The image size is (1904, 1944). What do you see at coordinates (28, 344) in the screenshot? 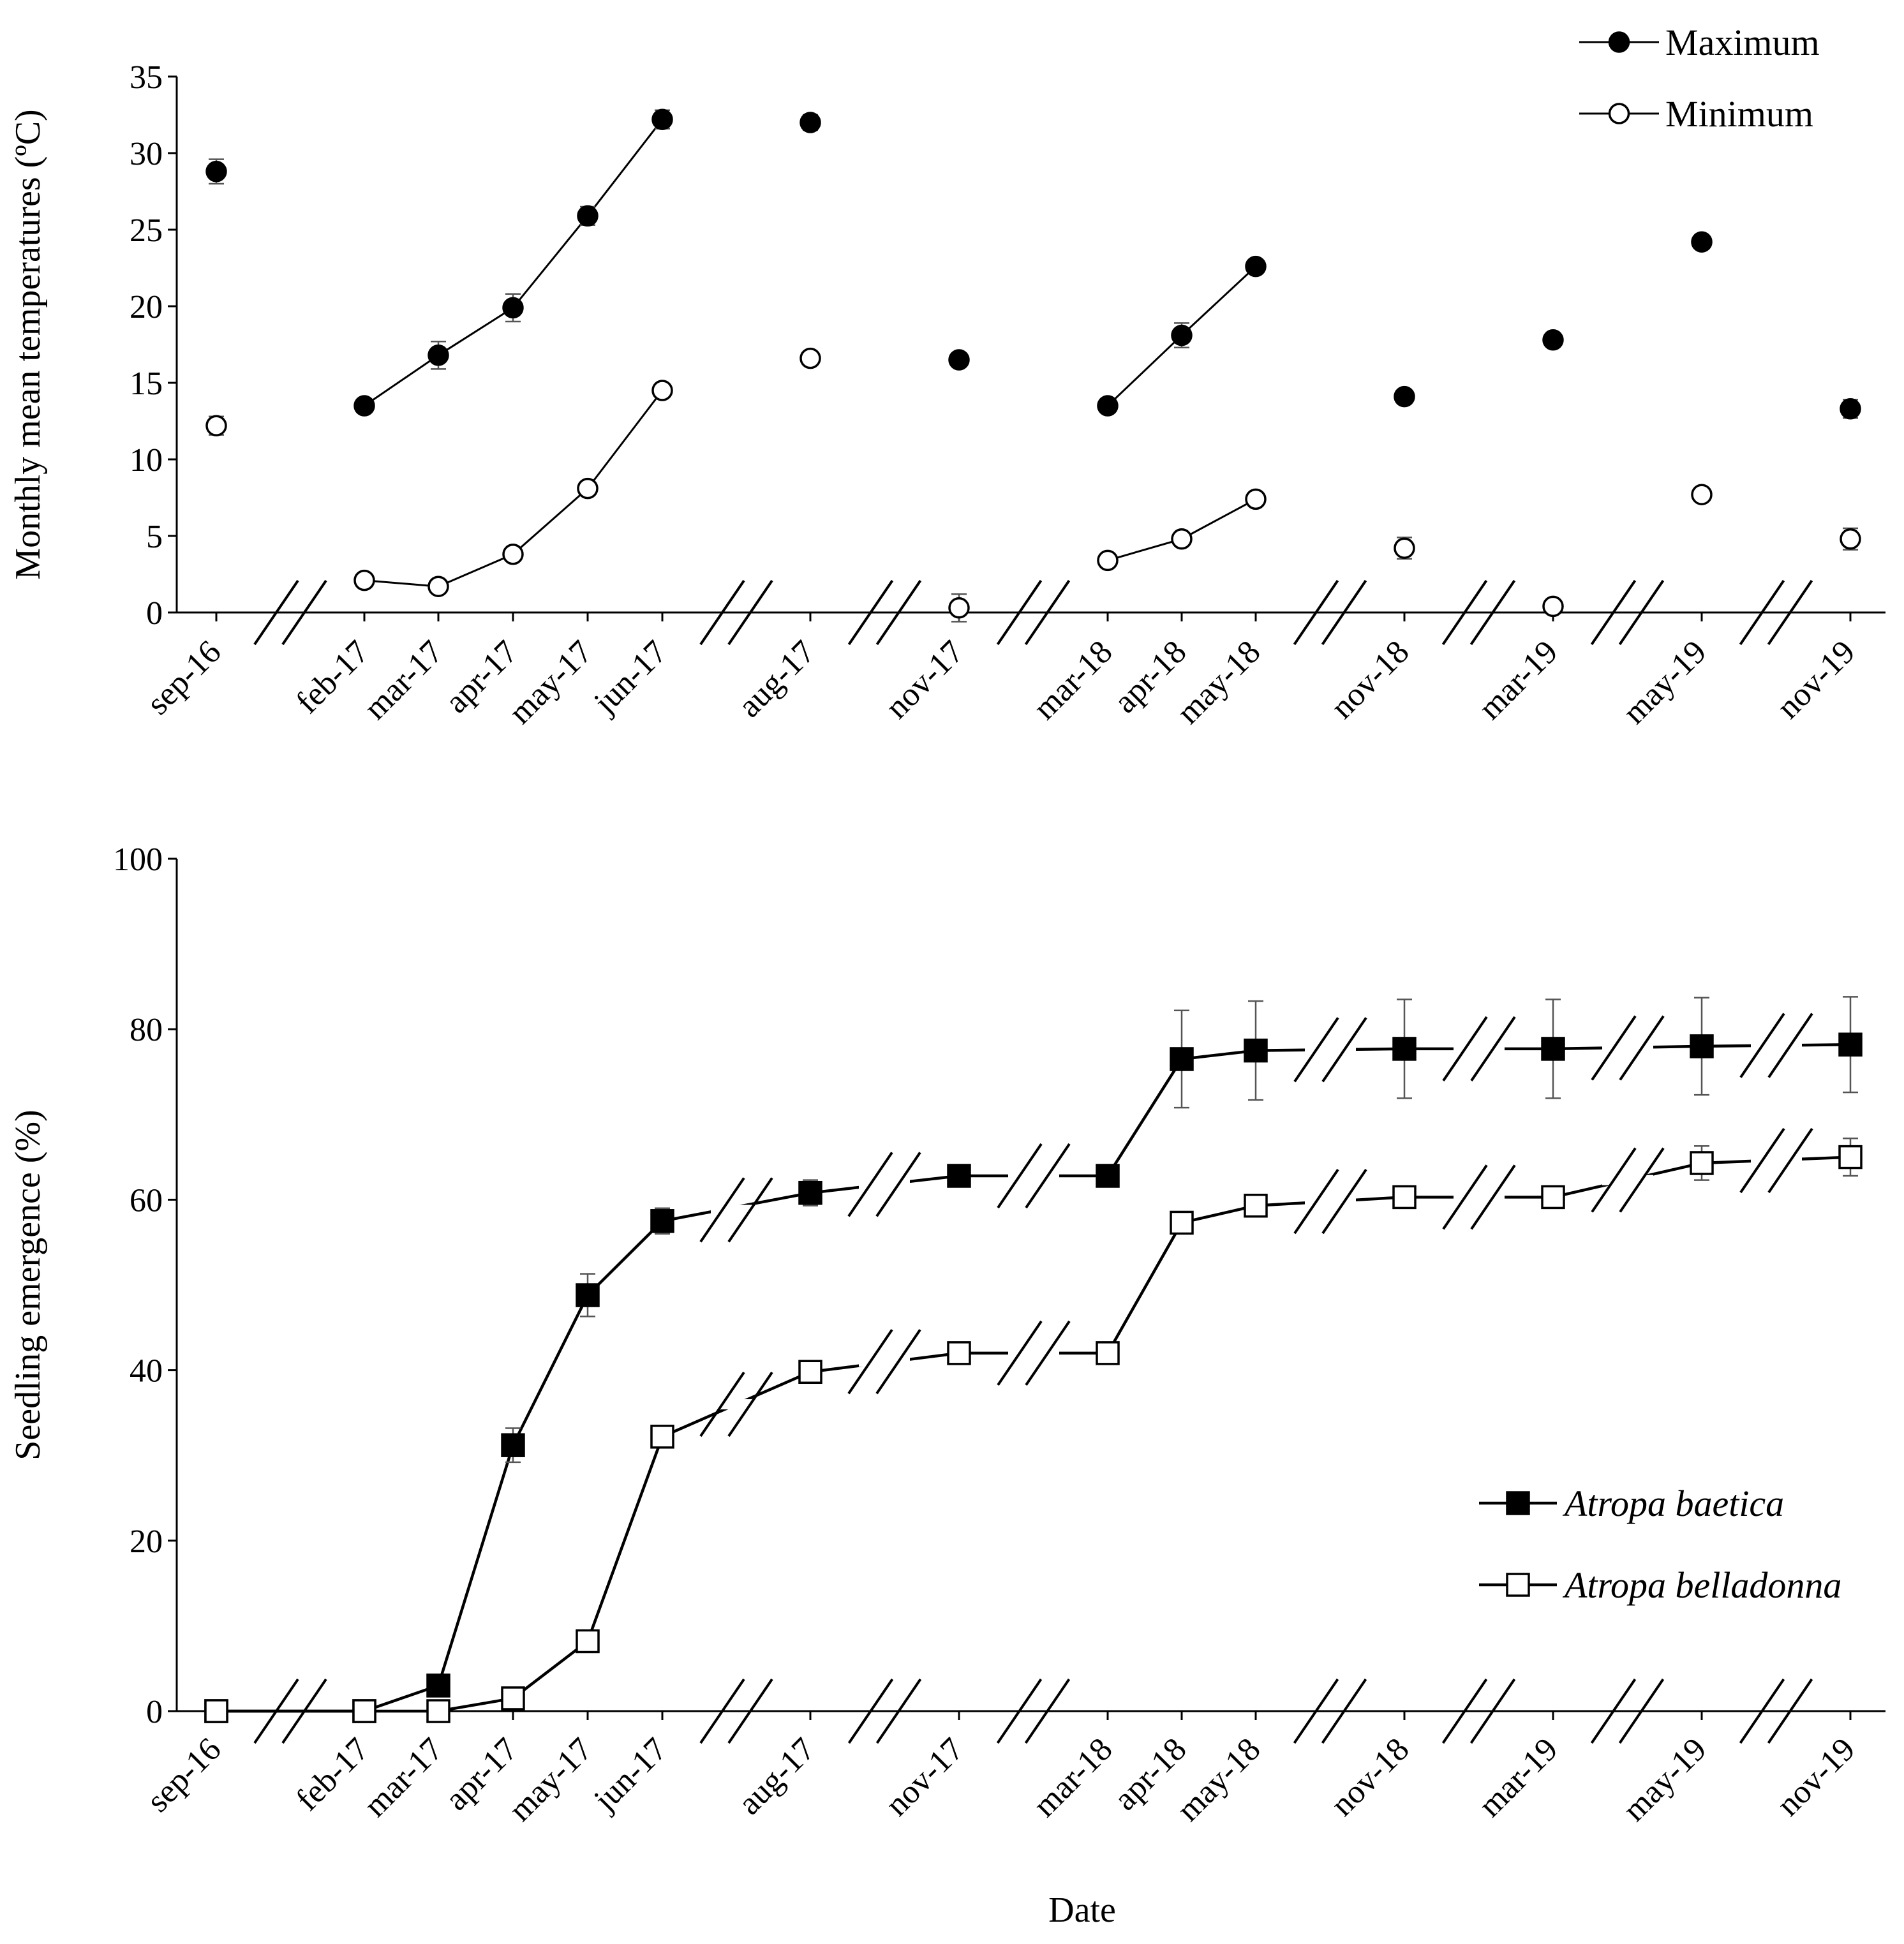
I see `y-axis-title: Monthly mean temperatures (ºC)` at bounding box center [28, 344].